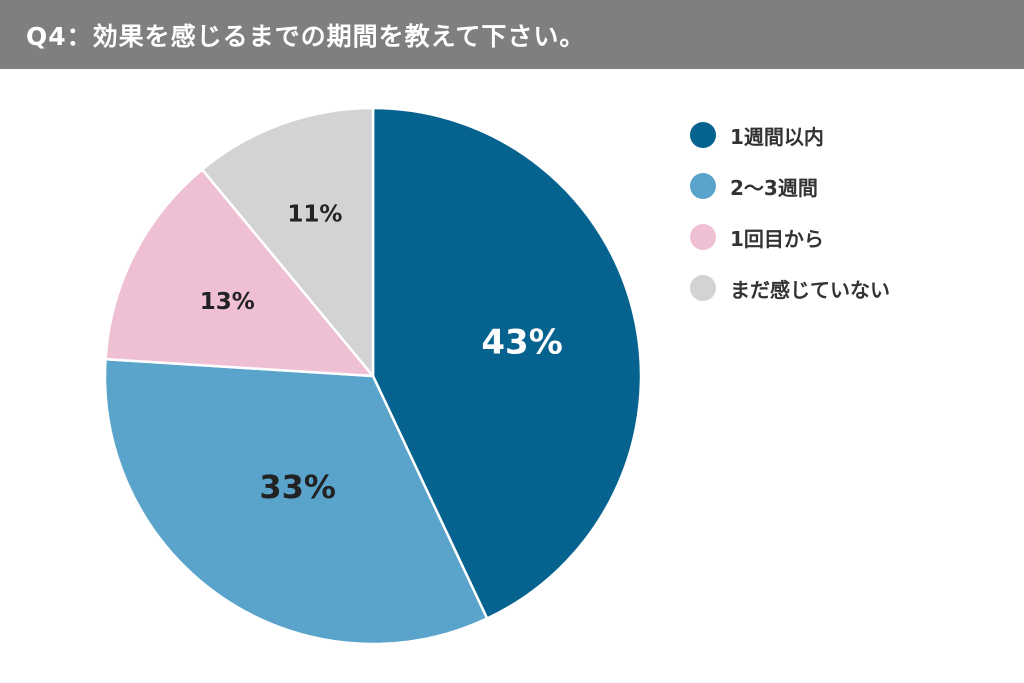 The image size is (1024, 683). I want to click on legend-label-2: 2〜3週間, so click(774, 187).